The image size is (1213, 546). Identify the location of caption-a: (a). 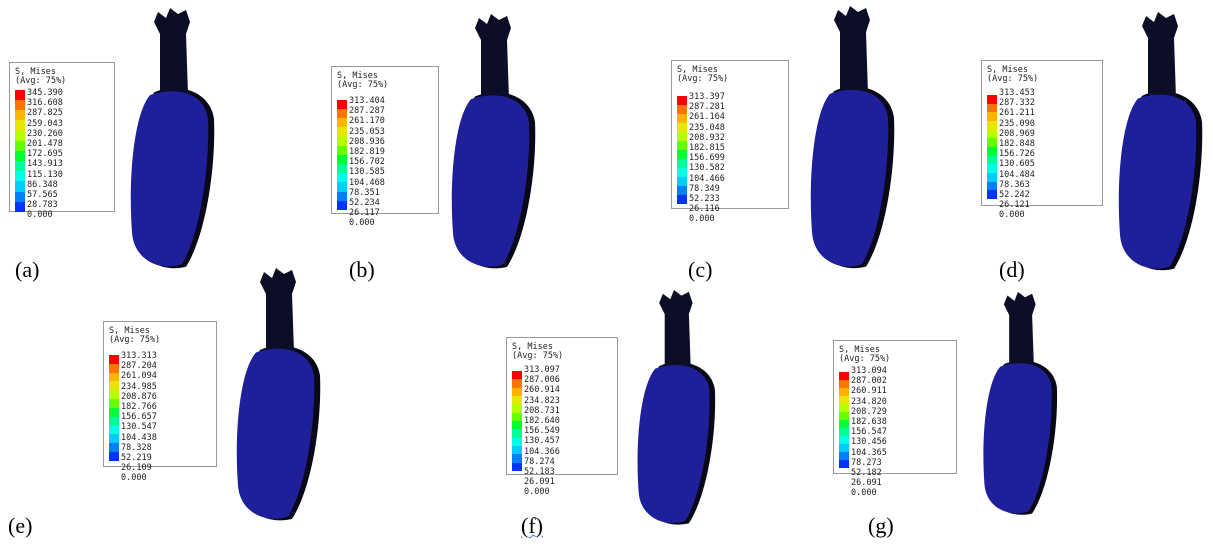
(27, 269).